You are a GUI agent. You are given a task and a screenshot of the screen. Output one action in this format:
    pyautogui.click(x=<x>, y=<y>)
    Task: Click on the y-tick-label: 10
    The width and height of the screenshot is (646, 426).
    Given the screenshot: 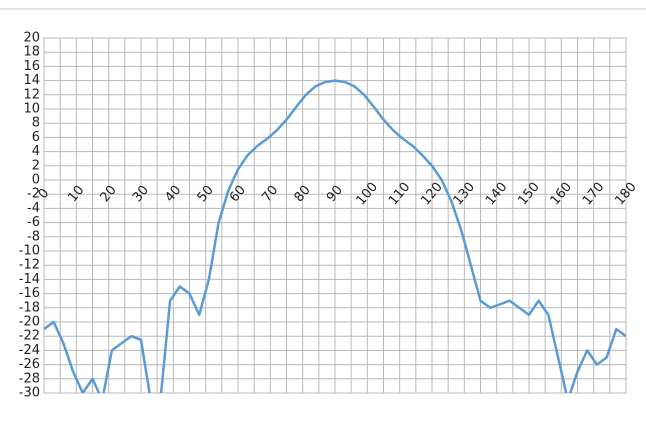 What is the action you would take?
    pyautogui.click(x=31, y=109)
    